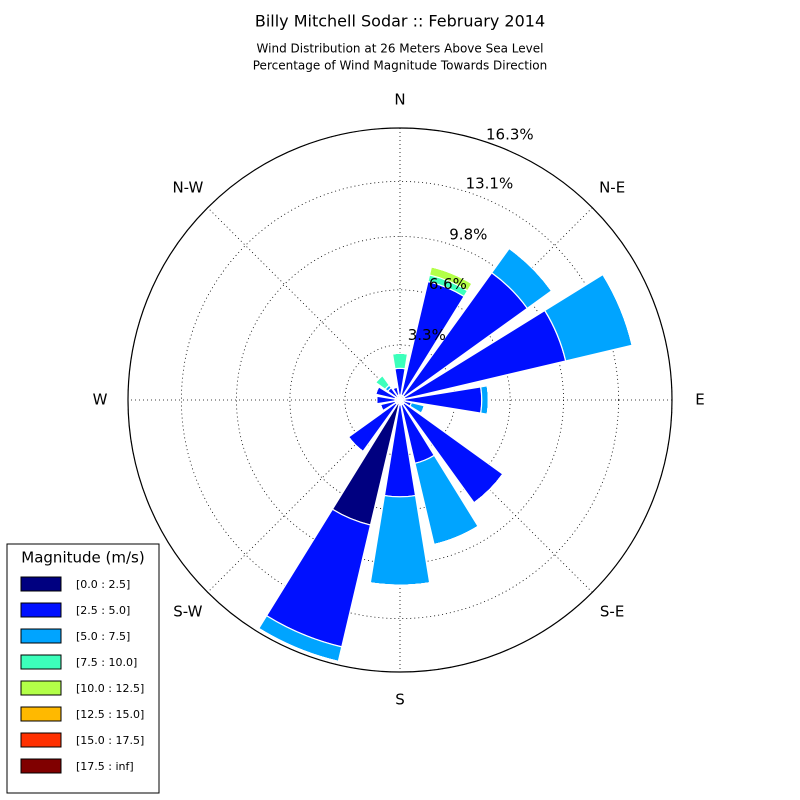 The height and width of the screenshot is (800, 800). I want to click on r-tick-label: 3.3%, so click(427, 335).